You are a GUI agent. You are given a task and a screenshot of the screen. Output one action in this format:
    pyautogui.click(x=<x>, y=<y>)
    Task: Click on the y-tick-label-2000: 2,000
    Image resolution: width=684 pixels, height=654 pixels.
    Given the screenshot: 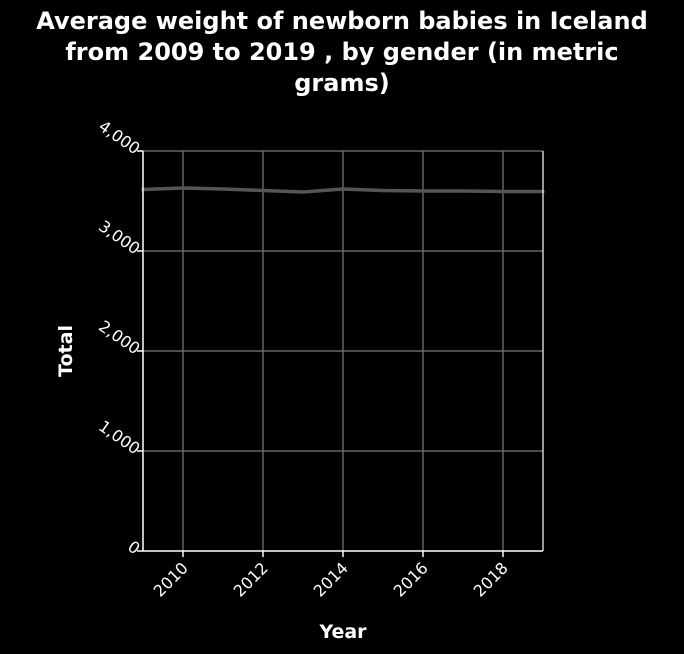 What is the action you would take?
    pyautogui.click(x=119, y=337)
    